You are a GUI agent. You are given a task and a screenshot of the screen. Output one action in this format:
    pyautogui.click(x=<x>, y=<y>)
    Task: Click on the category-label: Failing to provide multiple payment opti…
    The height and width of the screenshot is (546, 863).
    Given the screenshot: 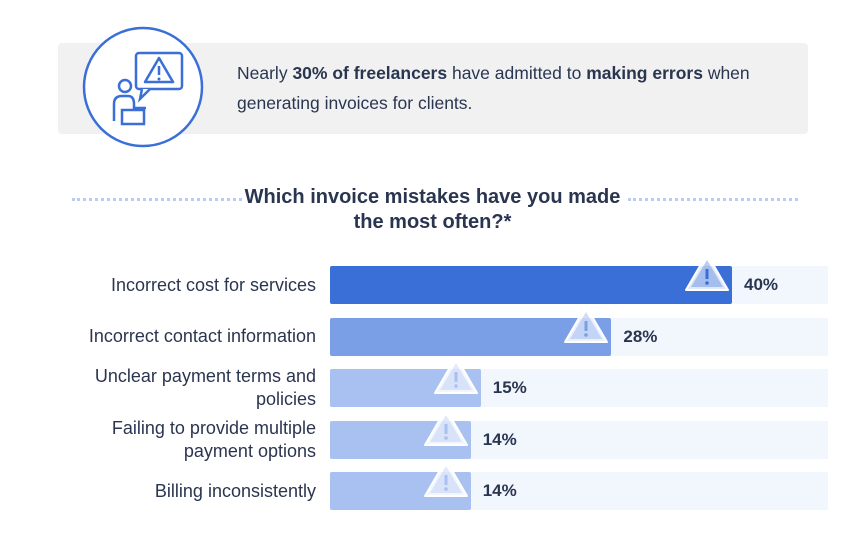 What is the action you would take?
    pyautogui.click(x=166, y=439)
    